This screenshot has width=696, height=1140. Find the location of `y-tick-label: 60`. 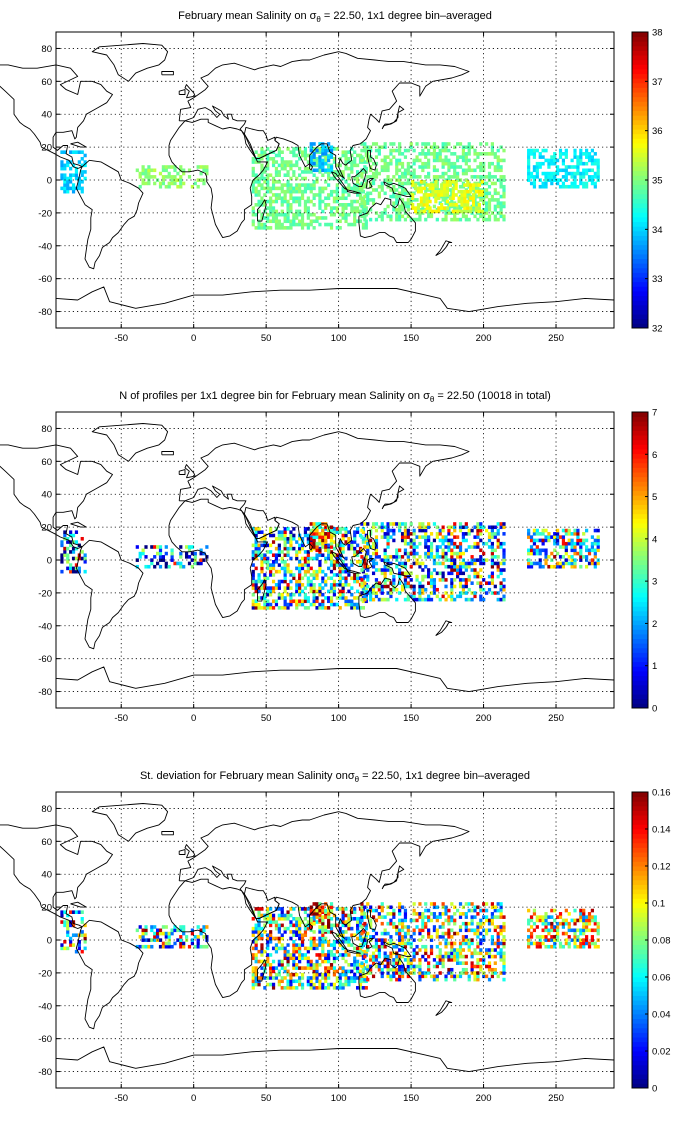

y-tick-label: 60 is located at coordinates (46, 82).